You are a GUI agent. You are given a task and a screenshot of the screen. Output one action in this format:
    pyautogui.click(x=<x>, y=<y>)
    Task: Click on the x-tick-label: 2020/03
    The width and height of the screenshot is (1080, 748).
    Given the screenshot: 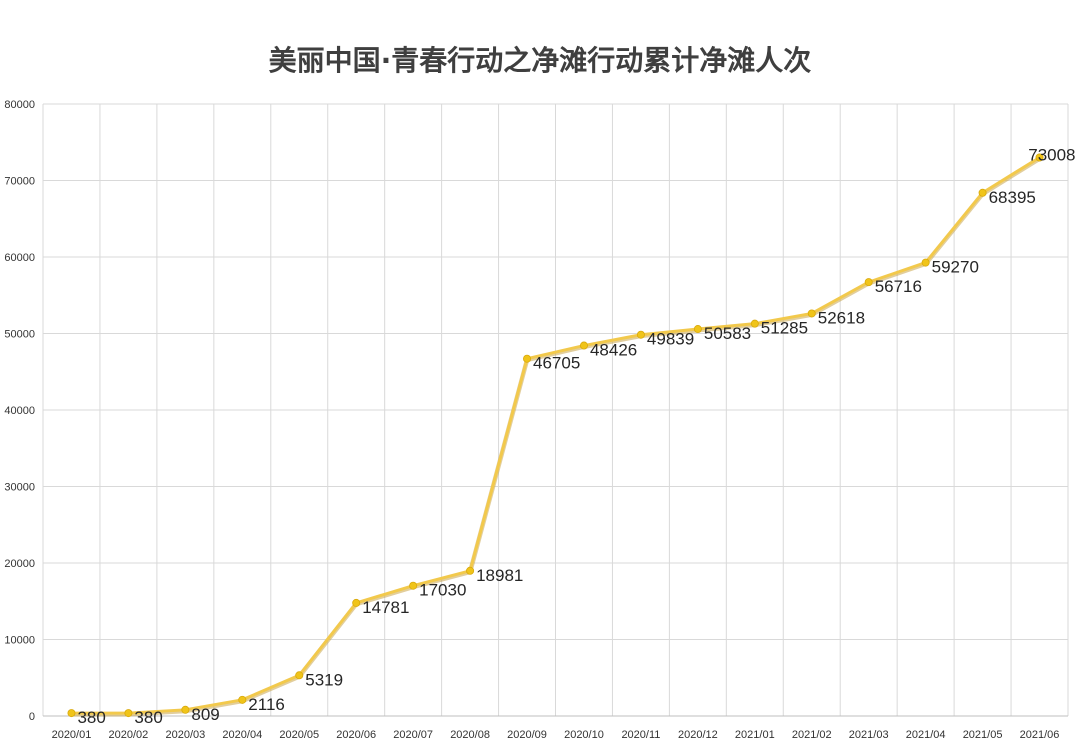 What is the action you would take?
    pyautogui.click(x=185, y=735)
    